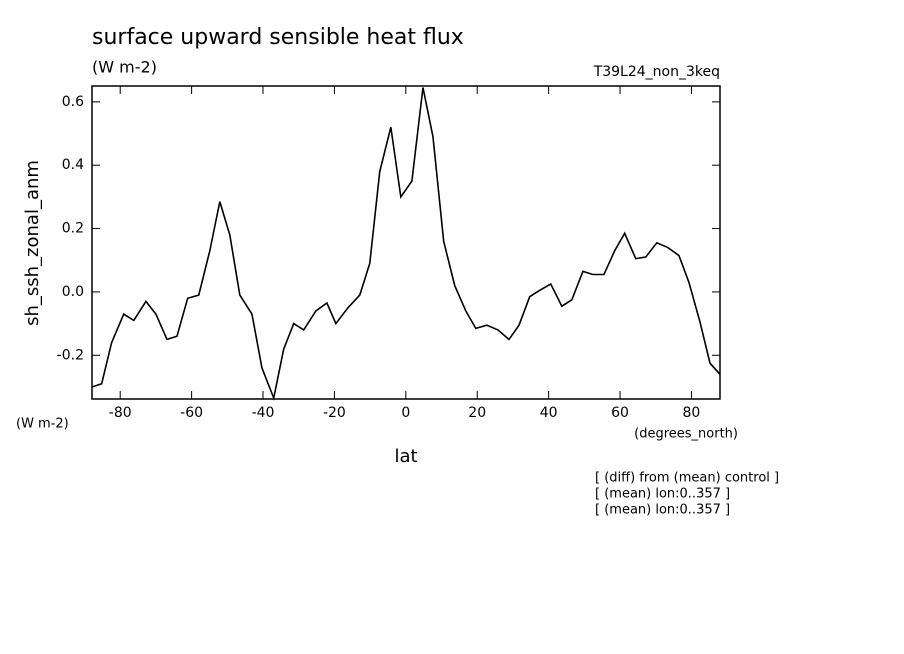  I want to click on y-tick-label: 0.2, so click(73, 229).